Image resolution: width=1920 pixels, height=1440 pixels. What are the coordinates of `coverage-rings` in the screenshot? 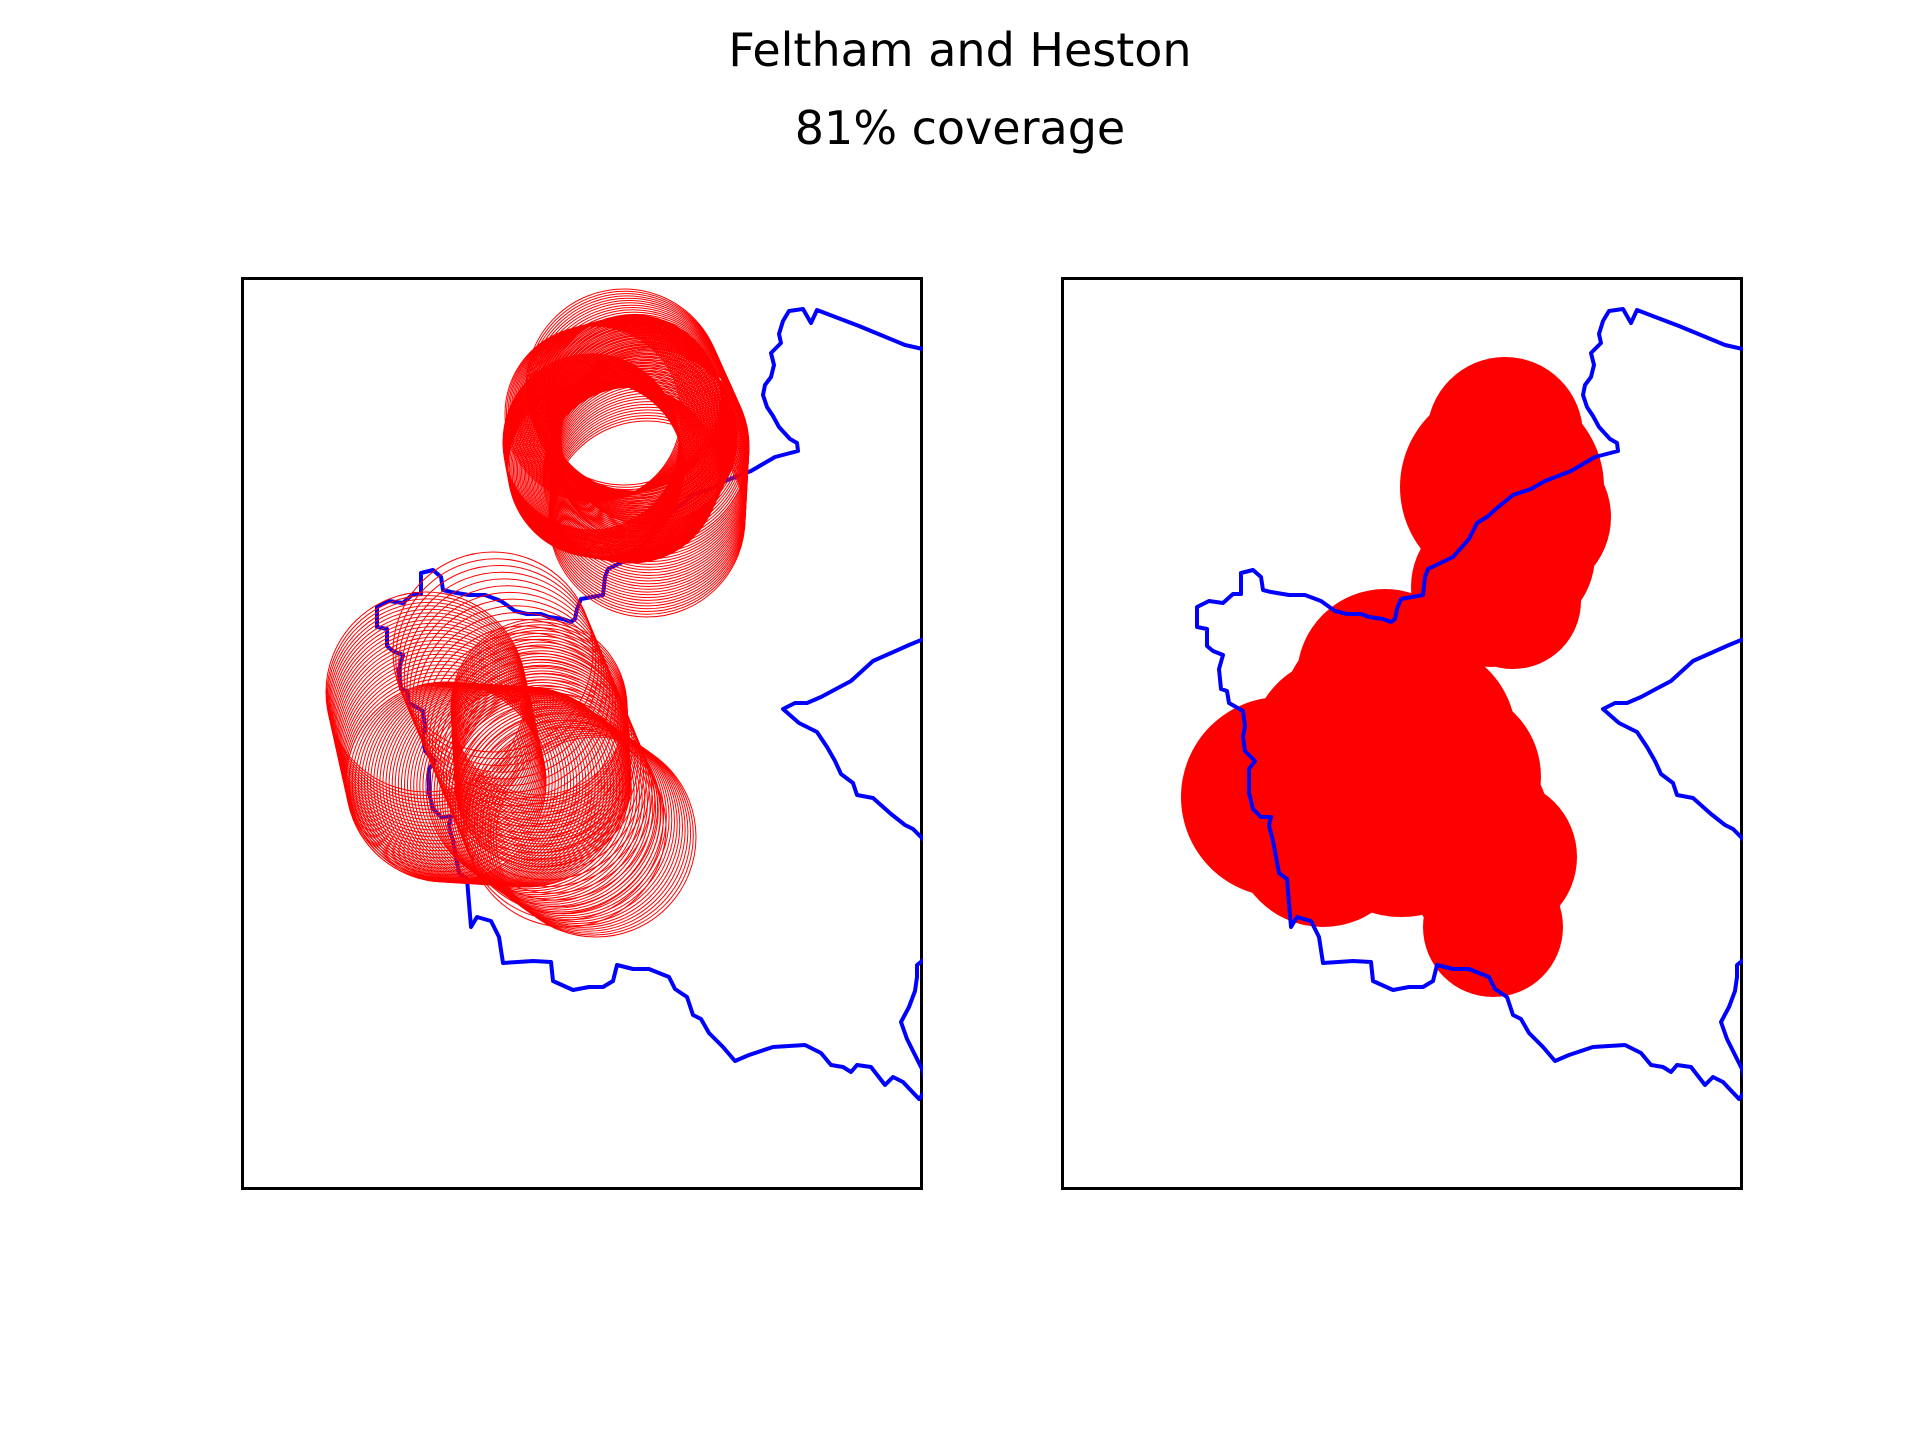 It's located at (537, 613).